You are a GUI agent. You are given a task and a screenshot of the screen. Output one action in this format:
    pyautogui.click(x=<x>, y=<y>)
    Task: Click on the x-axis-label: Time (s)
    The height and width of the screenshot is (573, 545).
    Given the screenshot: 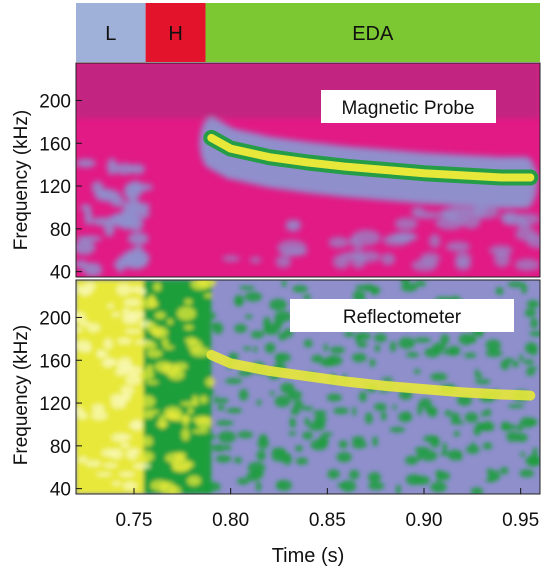 What is the action you would take?
    pyautogui.click(x=308, y=556)
    